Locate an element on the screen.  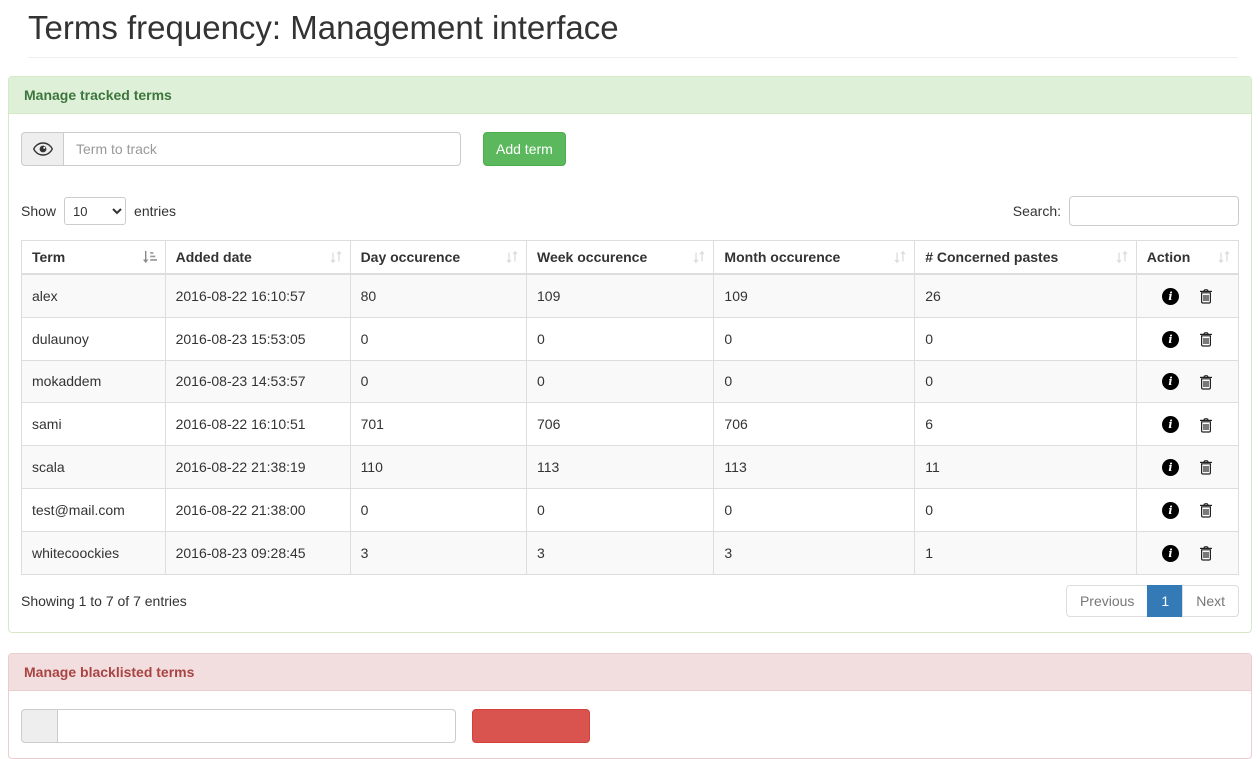
cell-term: scala is located at coordinates (93, 467).